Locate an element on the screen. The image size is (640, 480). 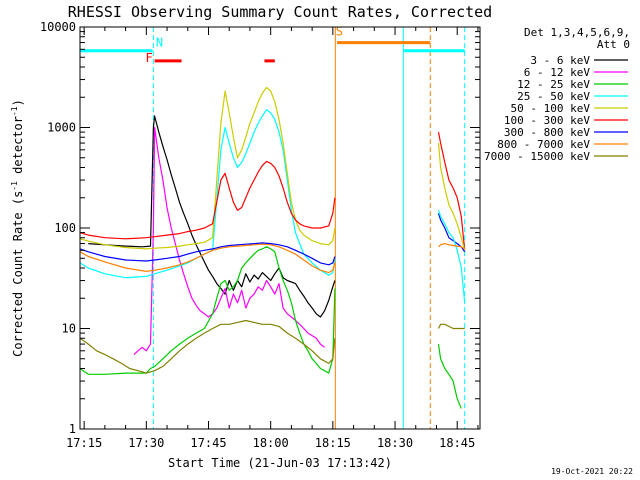
legend-label-7: 800 - 7000 keV is located at coordinates (543, 144).